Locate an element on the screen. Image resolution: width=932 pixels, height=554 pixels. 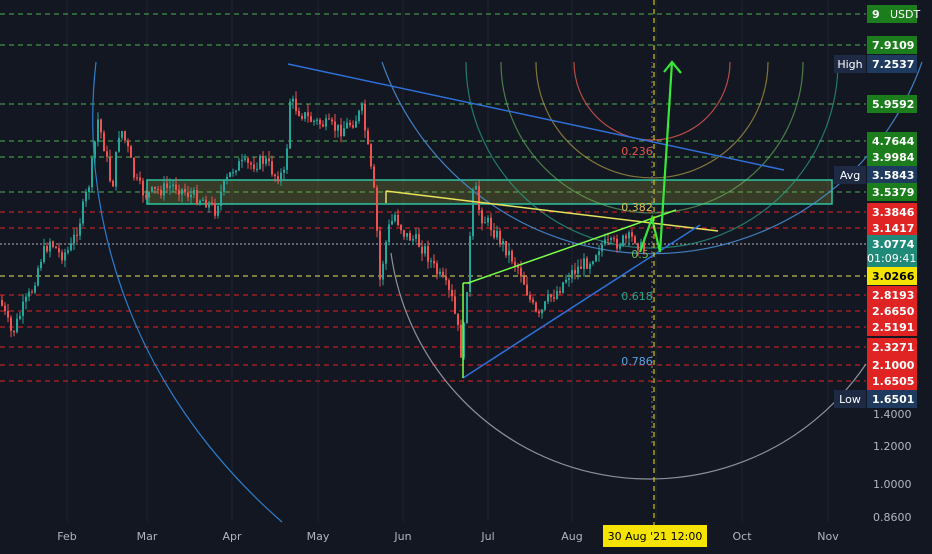
price-tag: 7.2537 High is located at coordinates (875, 64).